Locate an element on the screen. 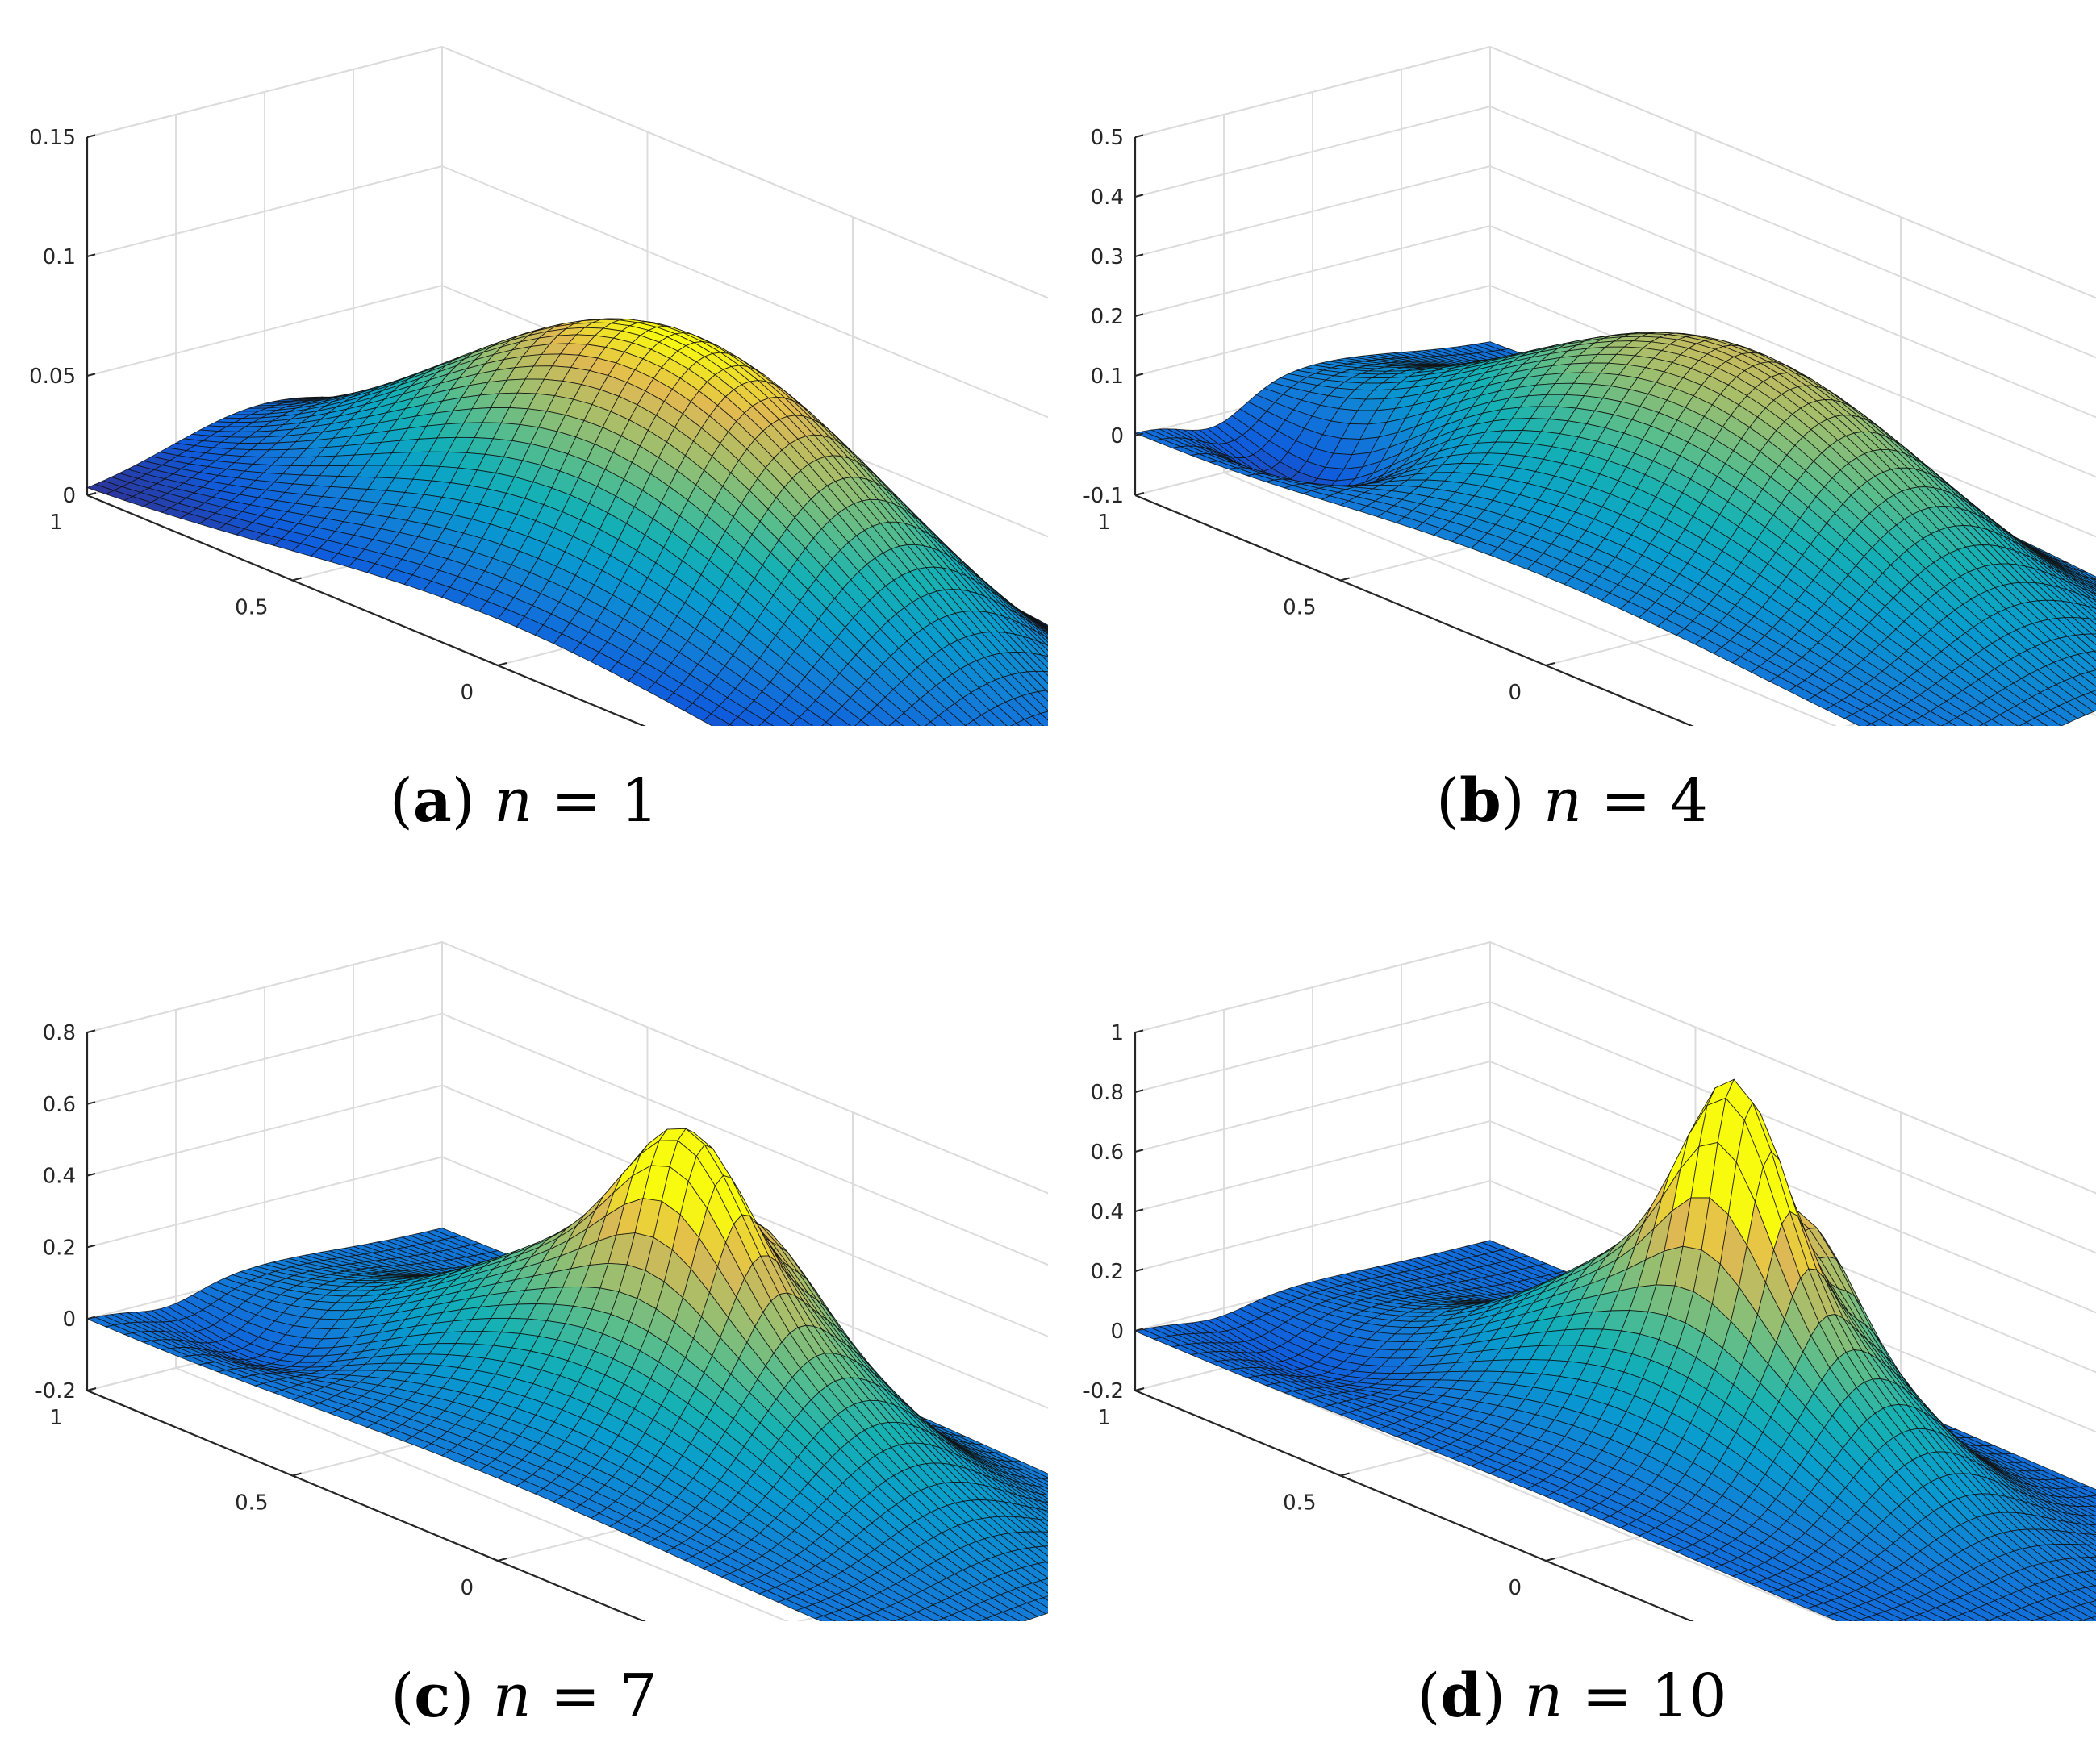 The height and width of the screenshot is (1764, 2096). caption-value: 4 is located at coordinates (1688, 801).